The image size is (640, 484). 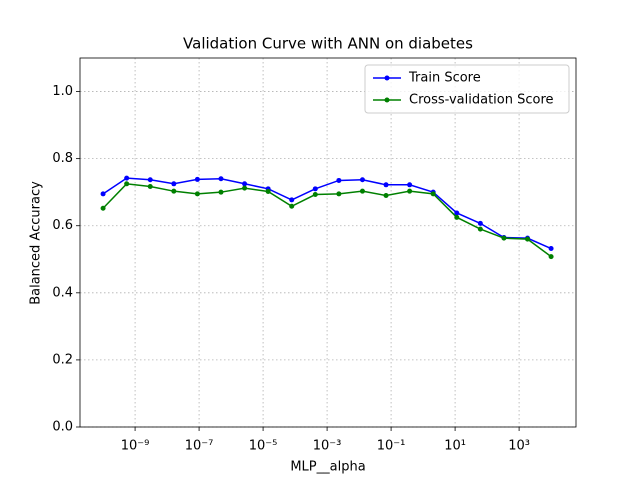 What do you see at coordinates (444, 78) in the screenshot?
I see `legend-label: Train Score` at bounding box center [444, 78].